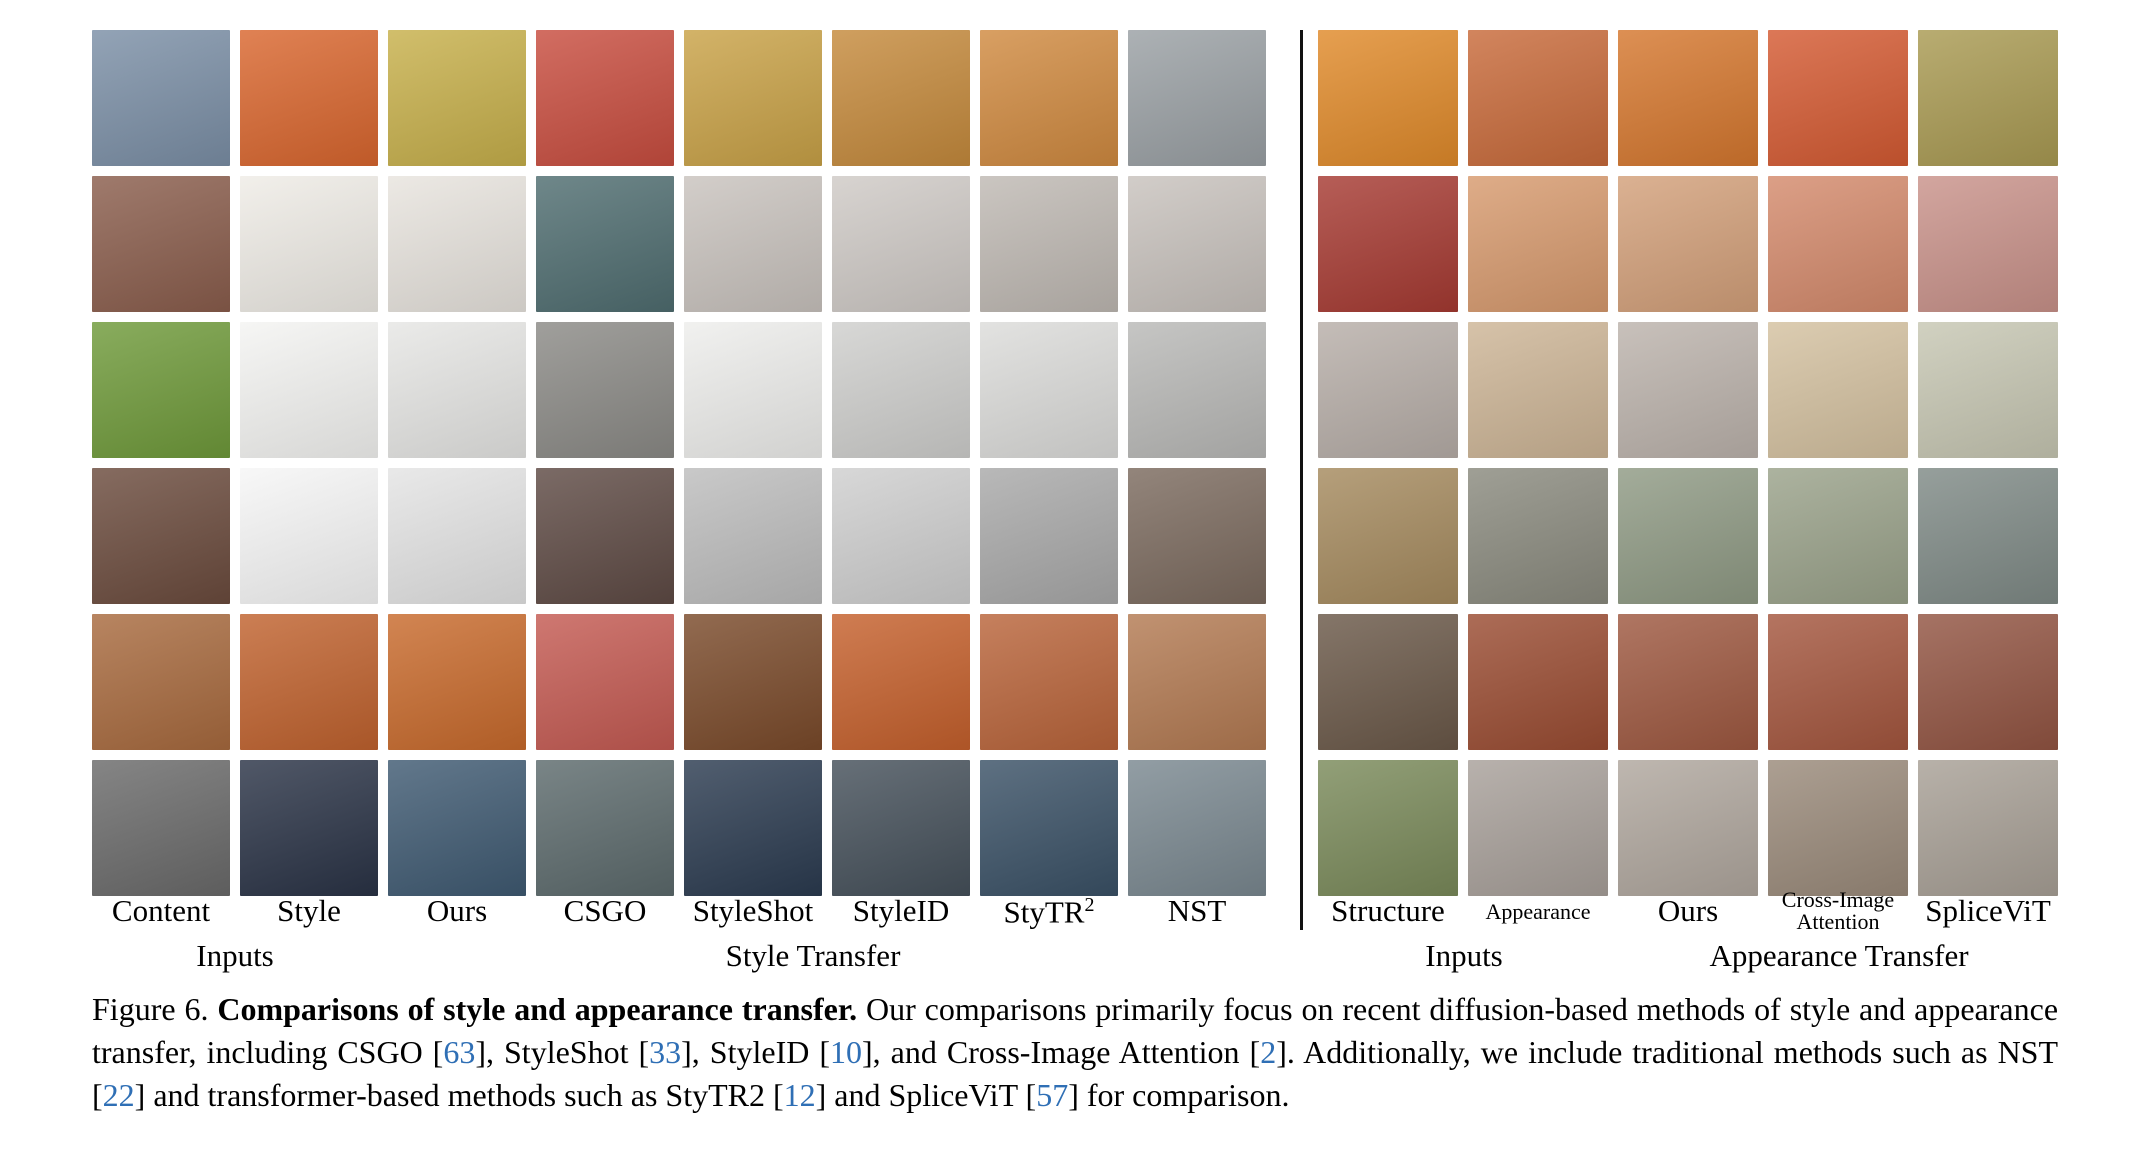 The image size is (2146, 1150). What do you see at coordinates (1049, 98) in the screenshot?
I see `style-image-r1-c7` at bounding box center [1049, 98].